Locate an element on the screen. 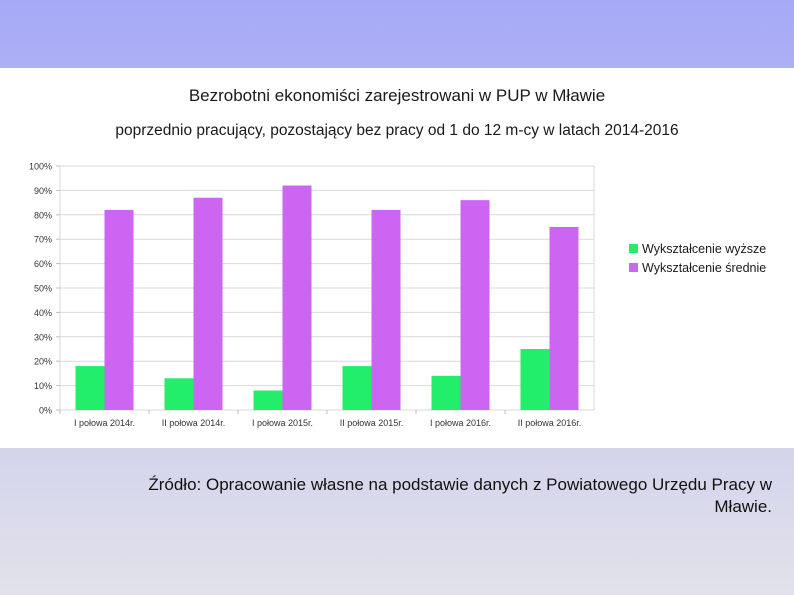 The height and width of the screenshot is (595, 794). y-tick-label: 50% is located at coordinates (43, 289).